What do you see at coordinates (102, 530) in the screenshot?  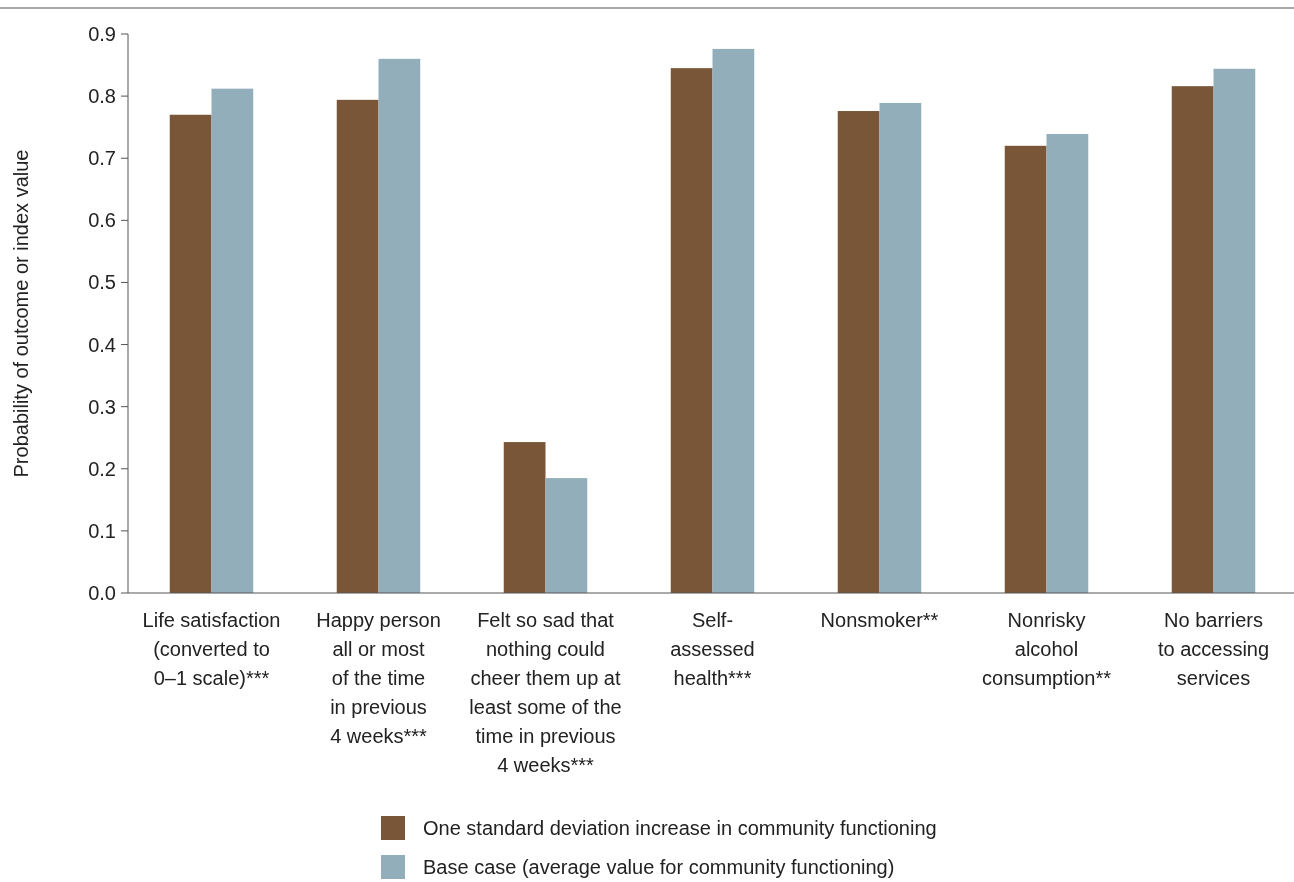 I see `y-tick-label: 0.1` at bounding box center [102, 530].